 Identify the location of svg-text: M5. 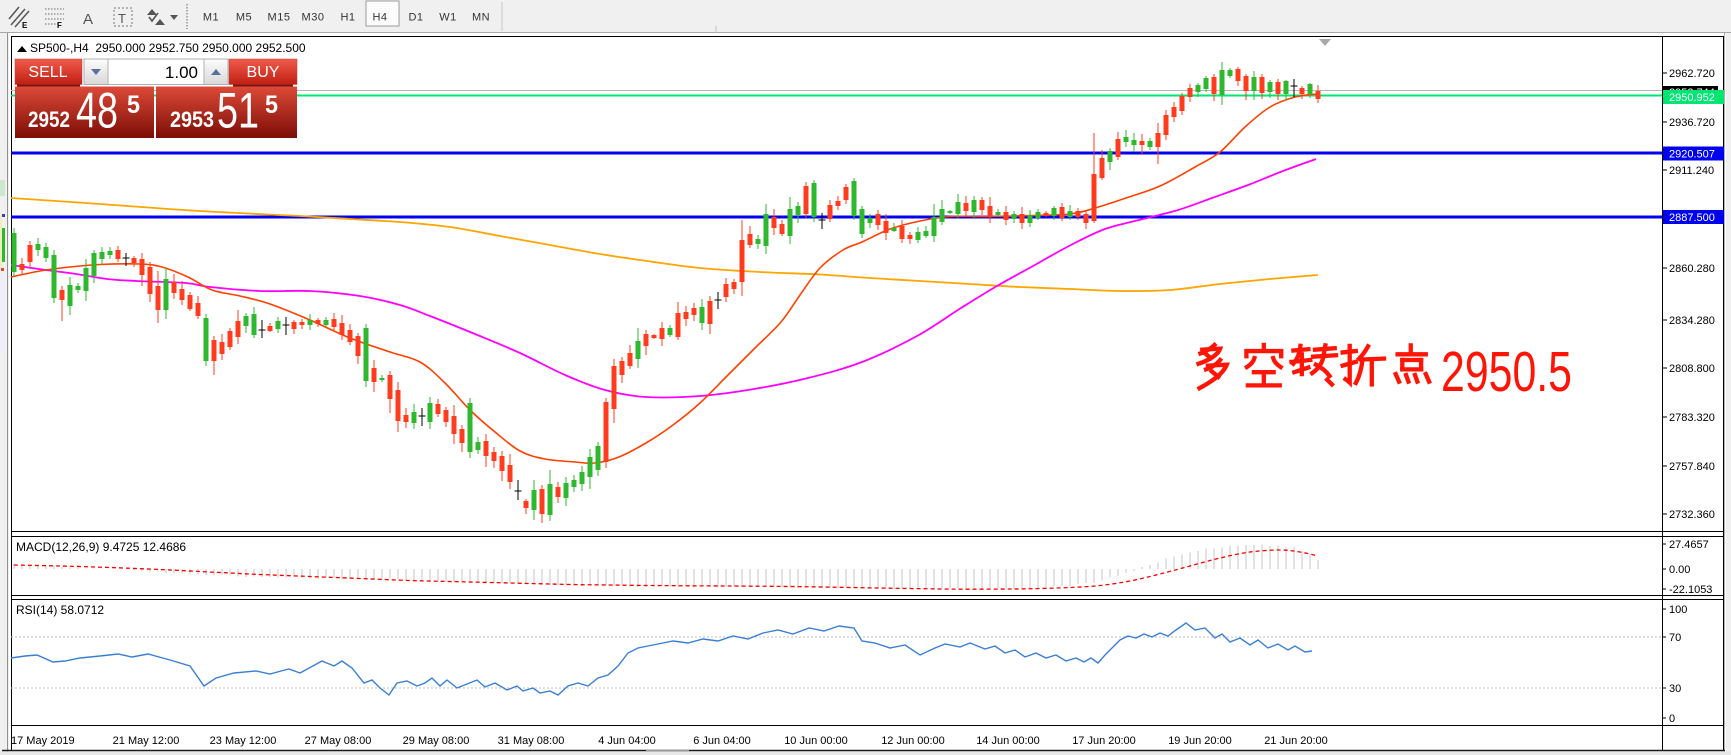
(244, 18).